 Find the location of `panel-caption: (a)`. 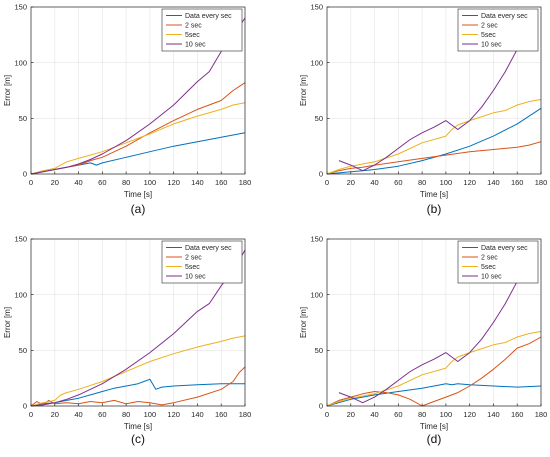

panel-caption: (a) is located at coordinates (138, 209).